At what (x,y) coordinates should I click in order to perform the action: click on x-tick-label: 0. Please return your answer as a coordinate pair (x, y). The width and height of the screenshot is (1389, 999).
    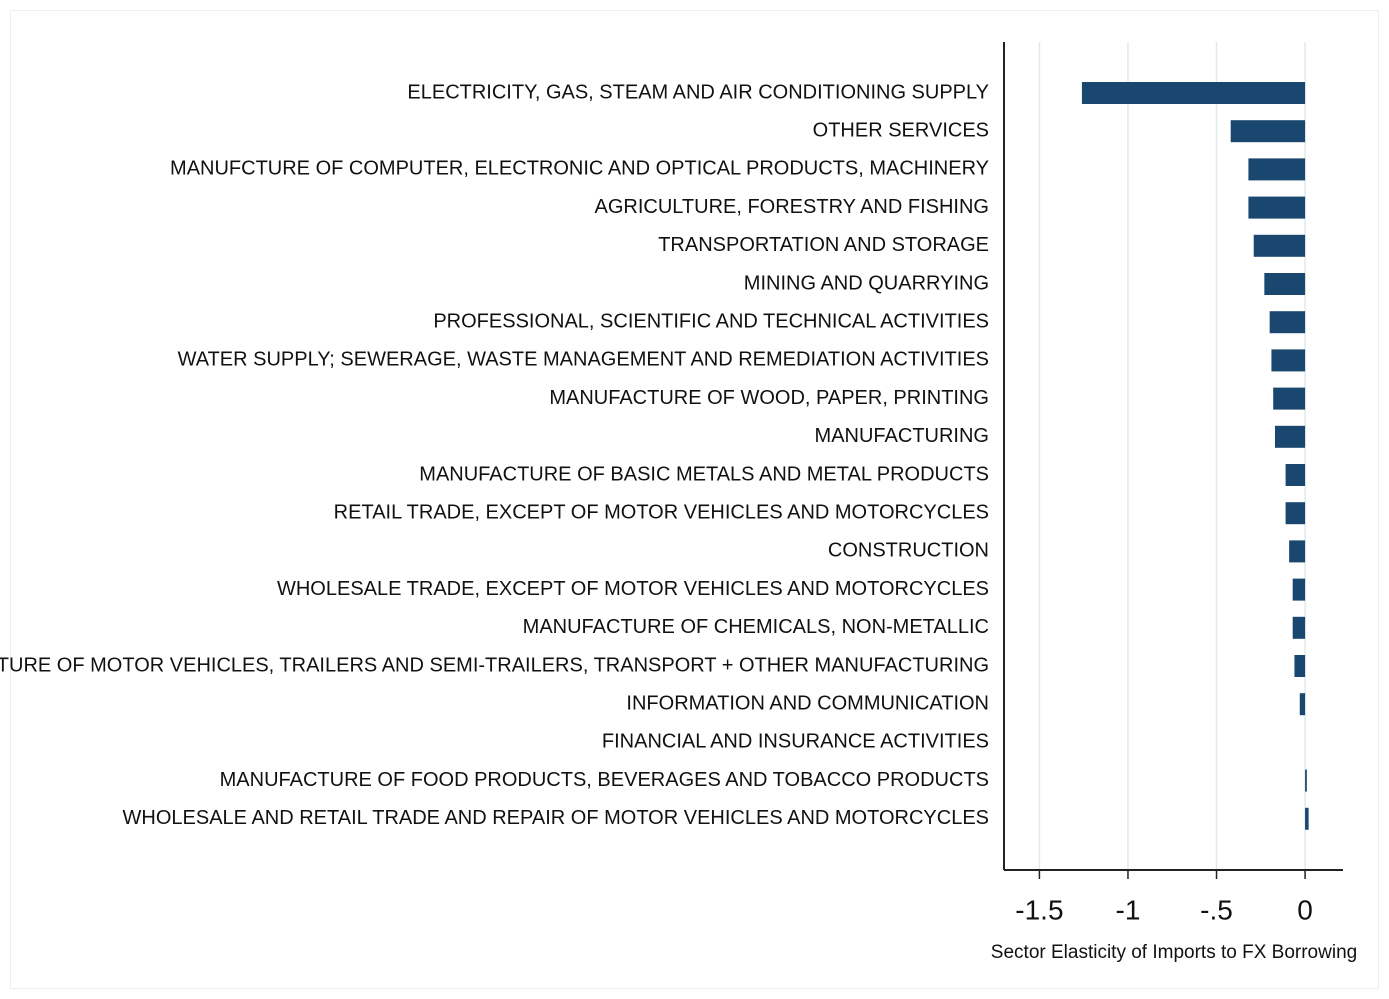
    Looking at the image, I should click on (1305, 909).